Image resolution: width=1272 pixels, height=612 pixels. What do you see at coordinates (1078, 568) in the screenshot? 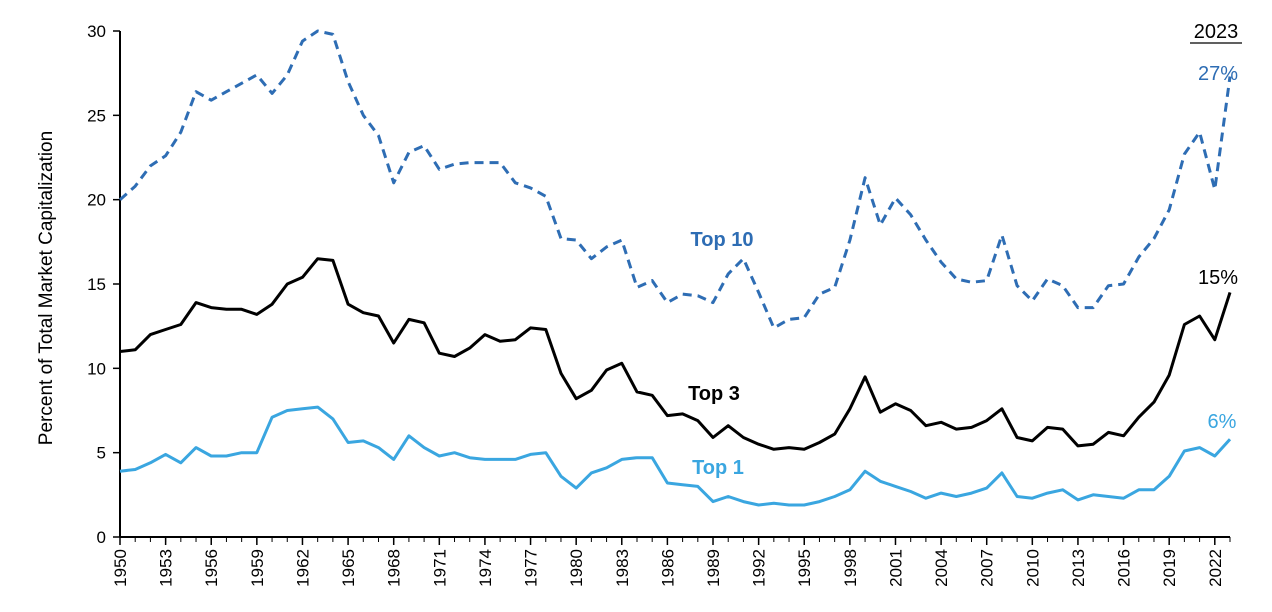
I see `x-tick-label: 2013` at bounding box center [1078, 568].